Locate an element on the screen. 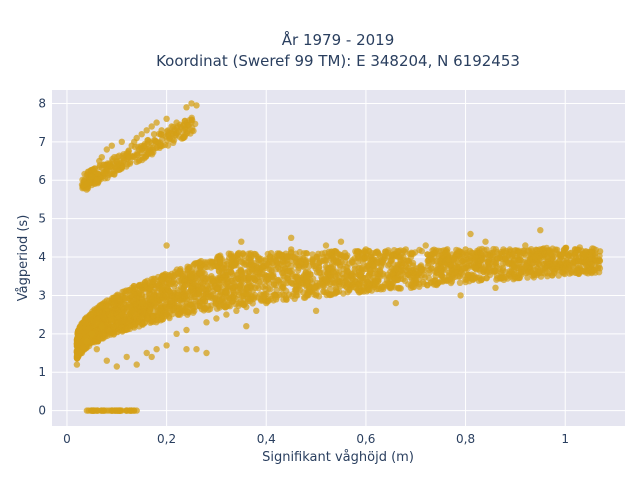 Image resolution: width=640 pixels, height=484 pixels. y-tick-label: 6 is located at coordinates (42, 180).